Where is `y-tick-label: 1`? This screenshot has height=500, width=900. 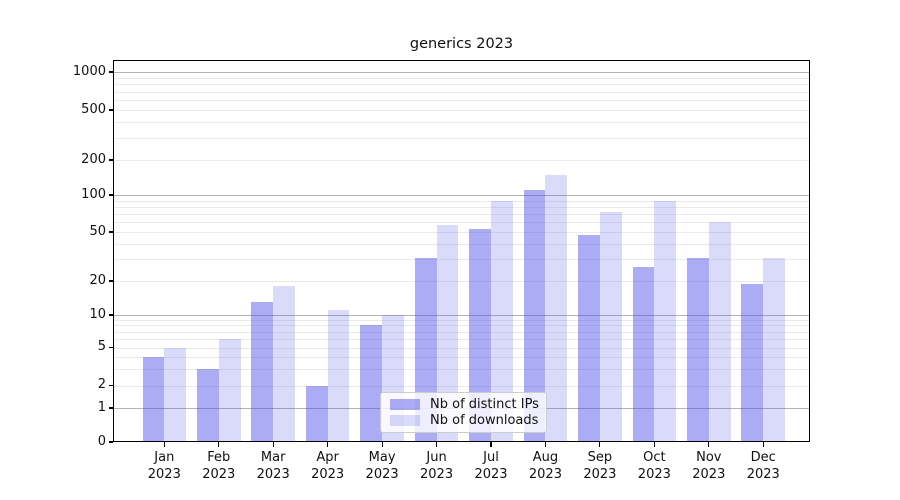
y-tick-label: 1 is located at coordinates (101, 407).